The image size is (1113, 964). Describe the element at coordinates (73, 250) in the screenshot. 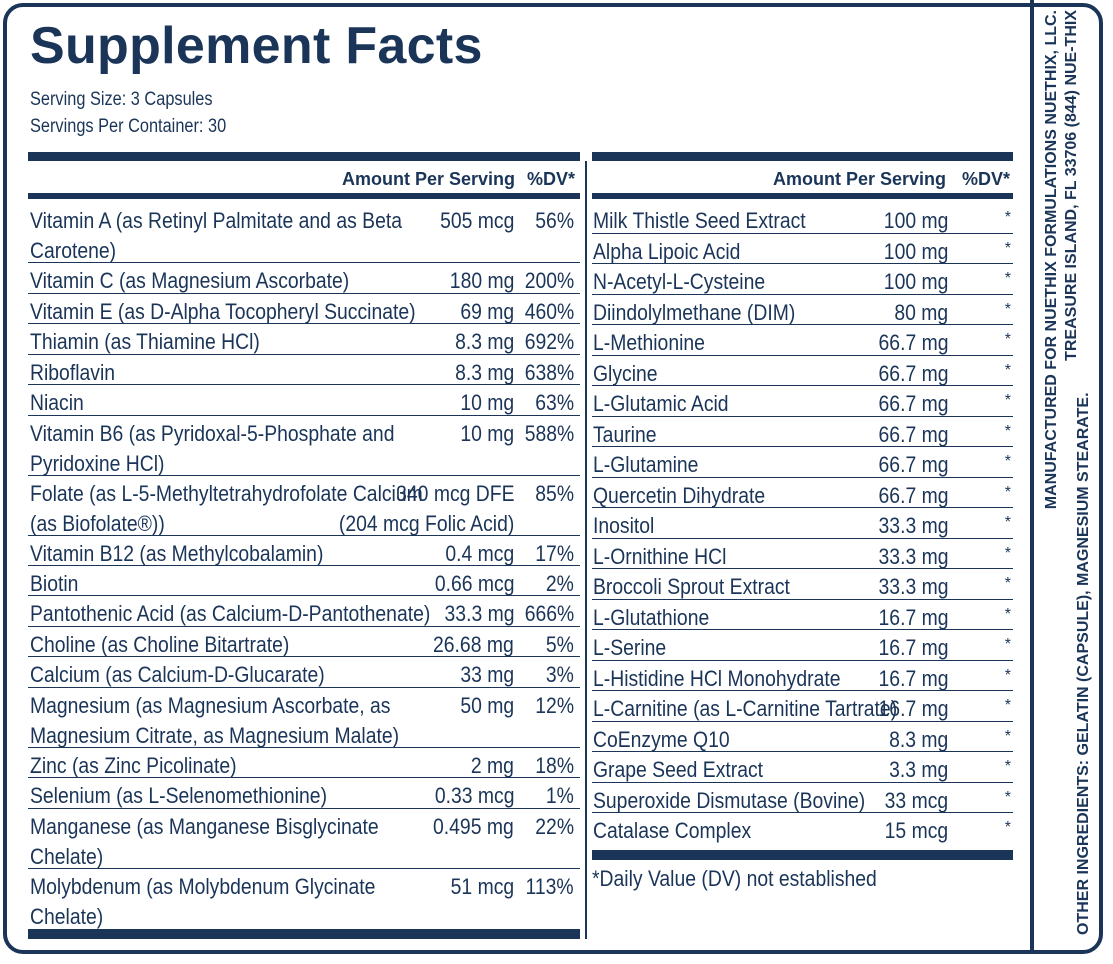

I see `nutrient-name-cont: Carotene)` at that location.